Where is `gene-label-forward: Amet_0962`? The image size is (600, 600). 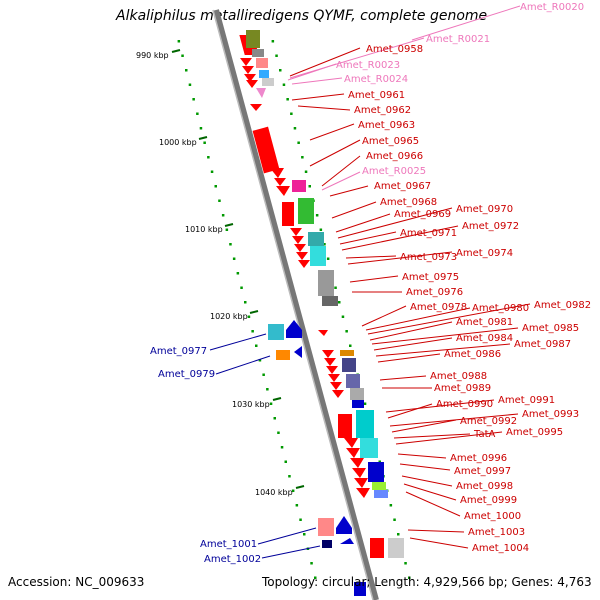
gene-label-forward: Amet_0962 is located at coordinates (382, 110).